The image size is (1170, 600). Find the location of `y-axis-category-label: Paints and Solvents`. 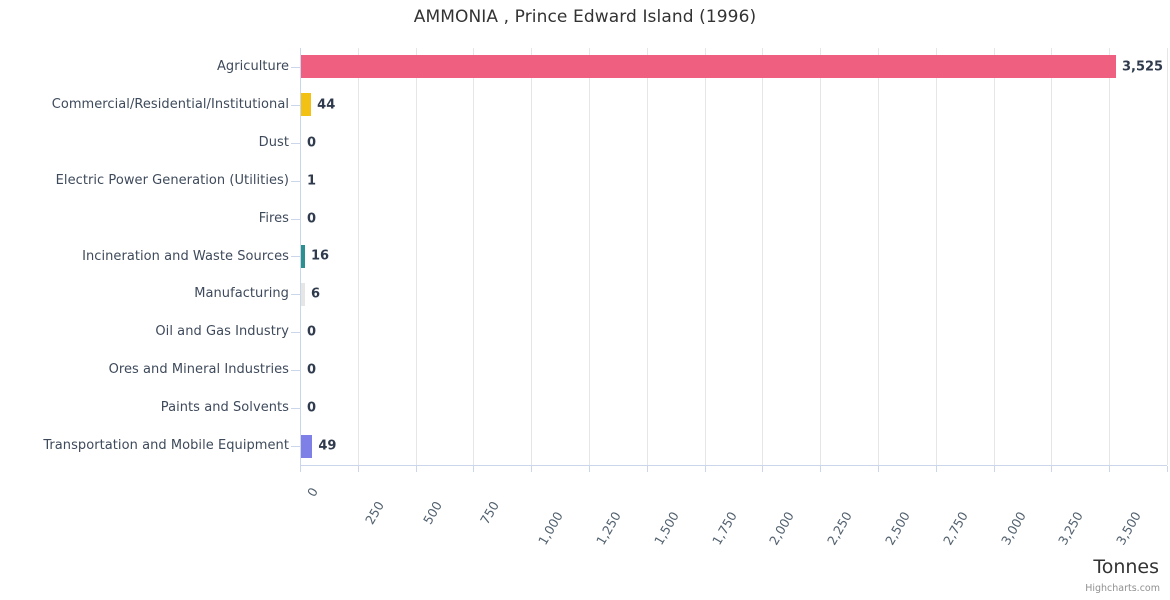

y-axis-category-label: Paints and Solvents is located at coordinates (224, 408).